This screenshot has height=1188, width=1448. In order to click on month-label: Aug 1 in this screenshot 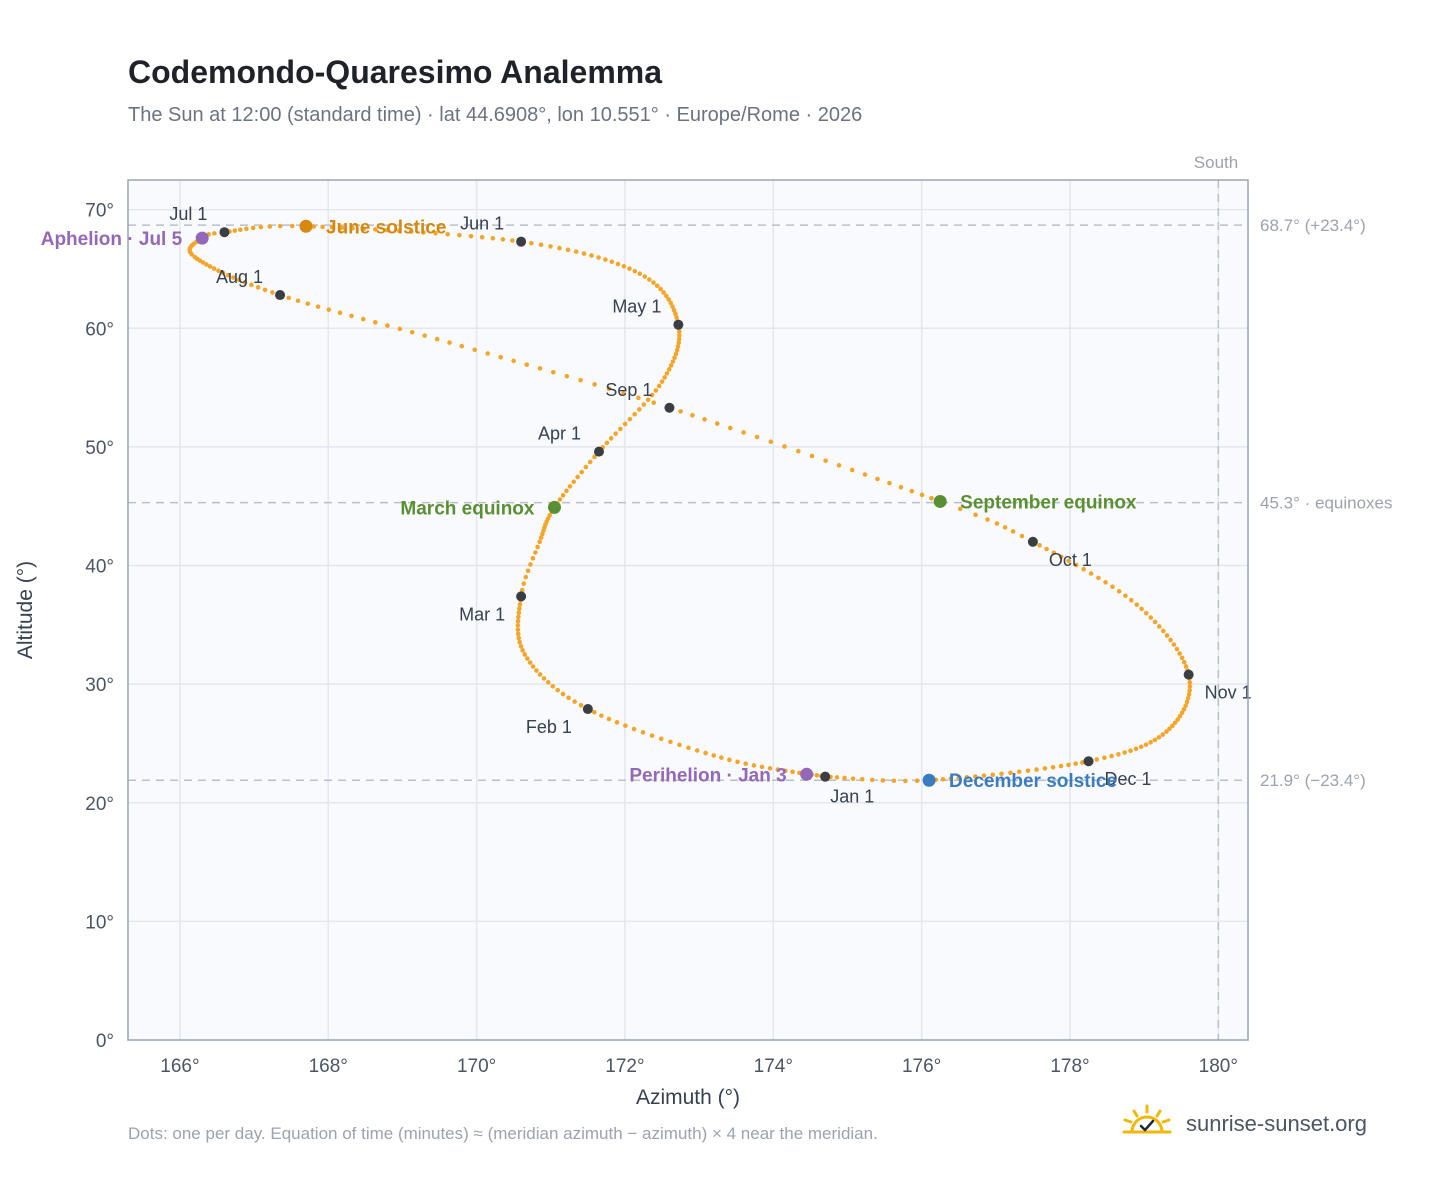, I will do `click(239, 277)`.